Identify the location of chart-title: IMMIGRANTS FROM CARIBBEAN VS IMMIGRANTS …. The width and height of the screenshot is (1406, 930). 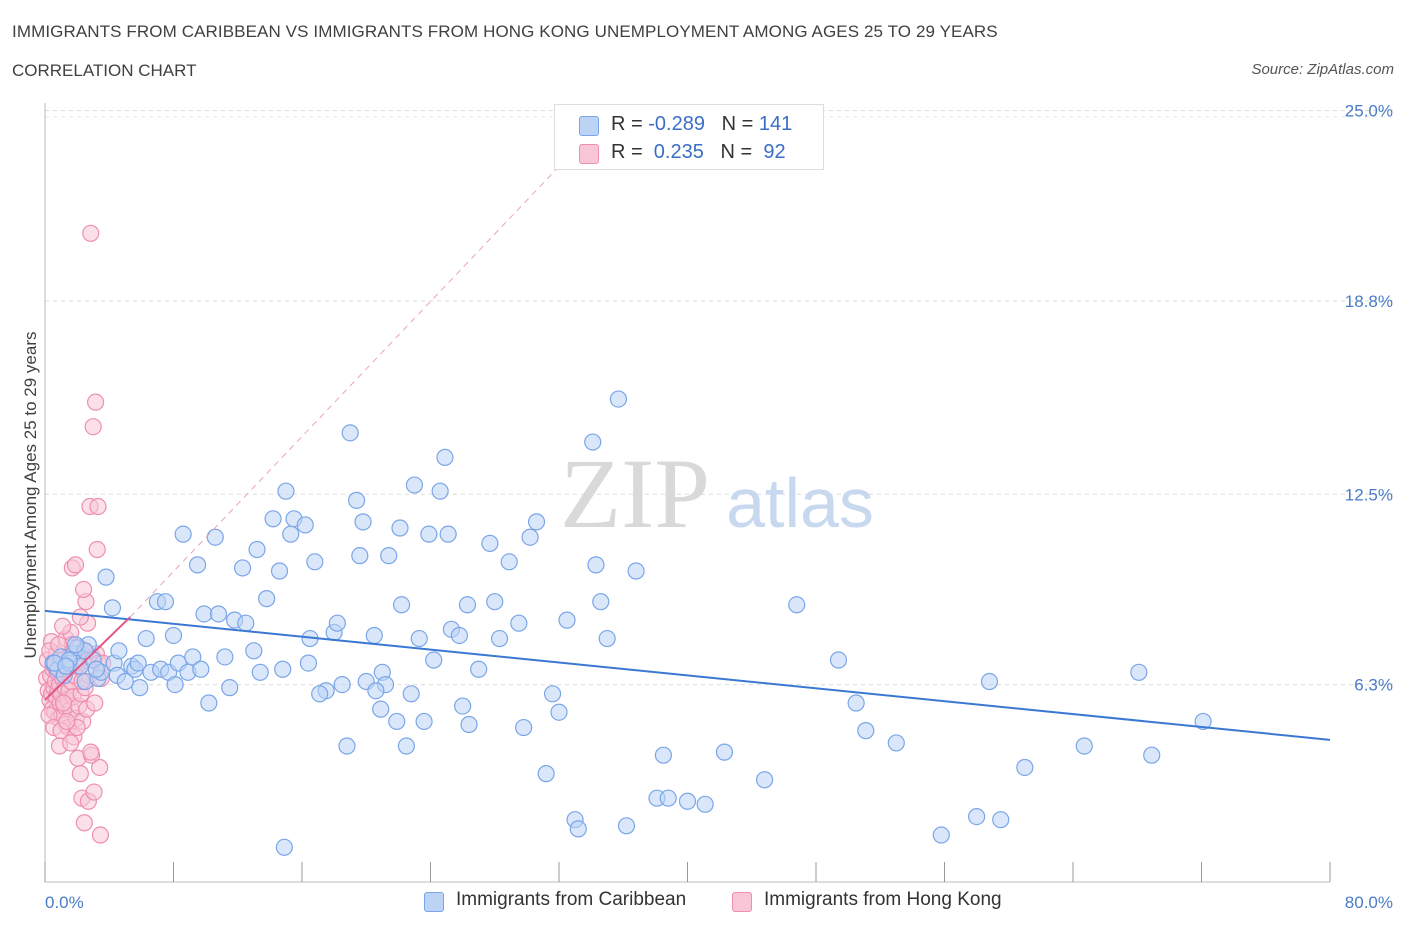
(505, 31).